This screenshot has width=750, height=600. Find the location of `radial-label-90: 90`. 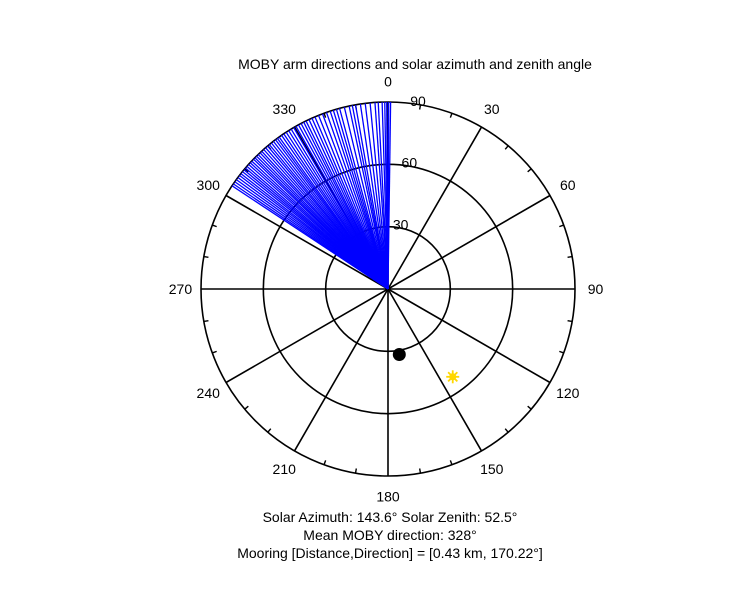

radial-label-90: 90 is located at coordinates (418, 101).